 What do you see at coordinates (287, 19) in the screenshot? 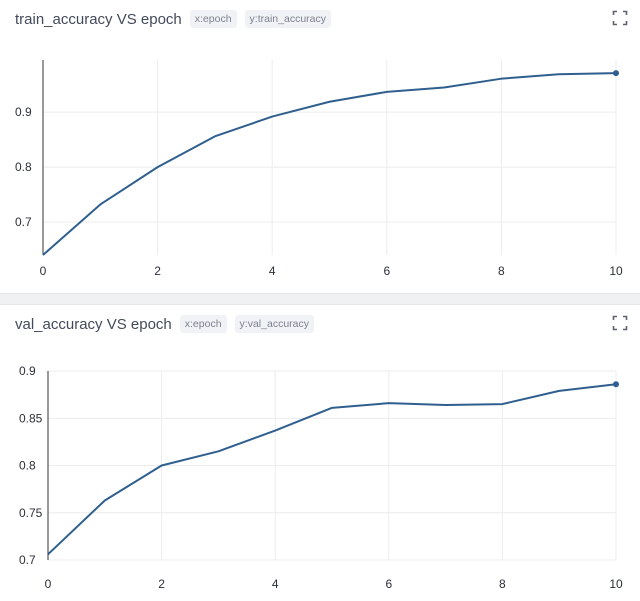
I see `y-axis-tag: y:train_accuracy` at bounding box center [287, 19].